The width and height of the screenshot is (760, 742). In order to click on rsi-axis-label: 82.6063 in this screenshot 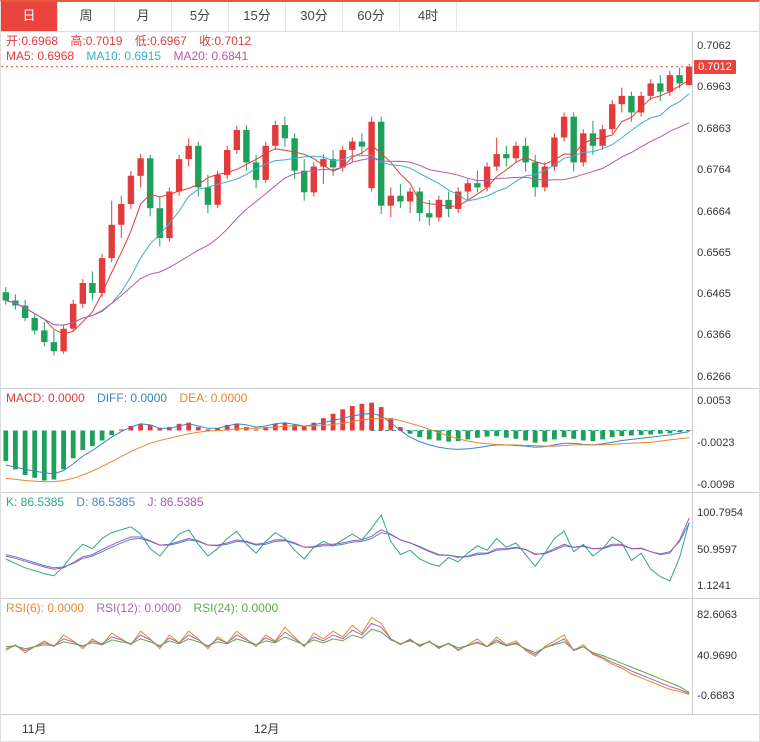, I will do `click(717, 615)`.